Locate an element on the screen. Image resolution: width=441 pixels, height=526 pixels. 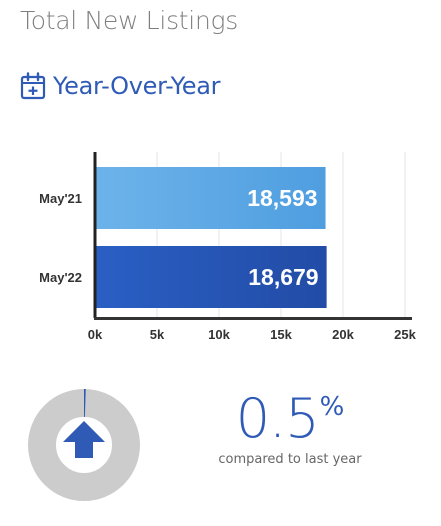
change-donut is located at coordinates (84, 445).